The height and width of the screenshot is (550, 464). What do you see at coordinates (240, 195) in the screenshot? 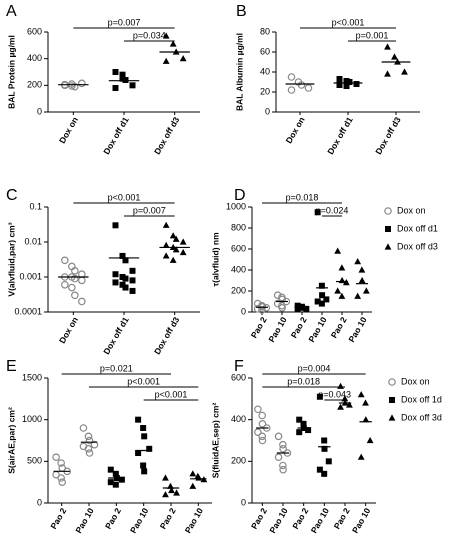
I see `panel-letter: D` at bounding box center [240, 195].